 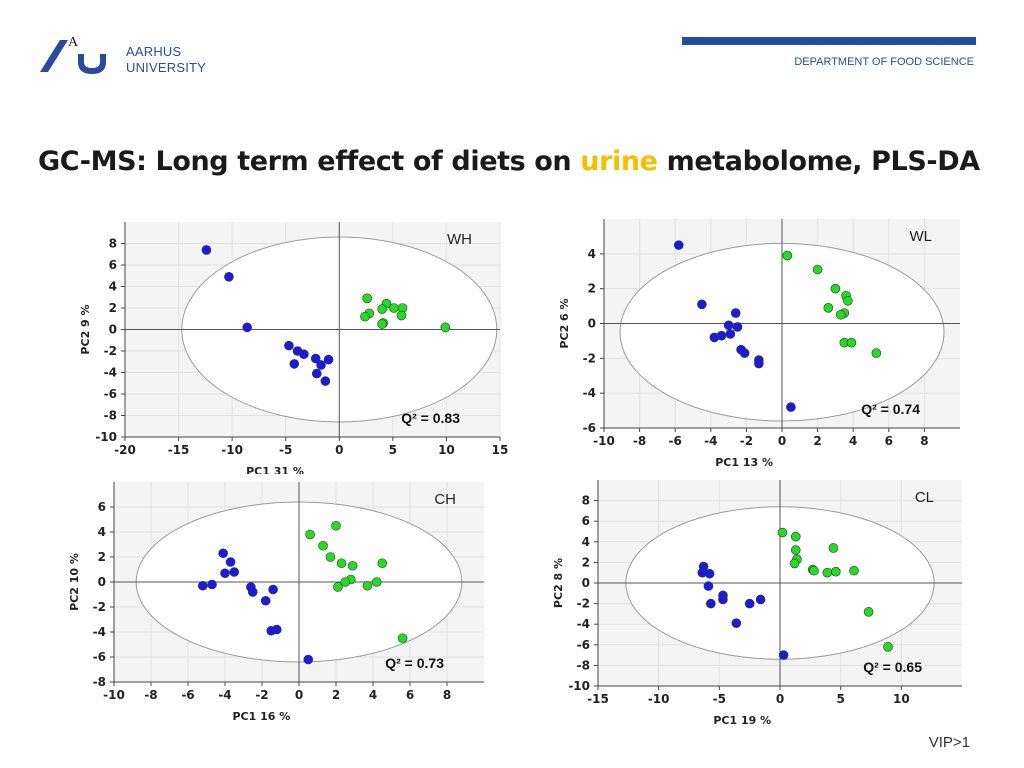 I want to click on cl-y-tick-label-2: -6, so click(x=583, y=645).